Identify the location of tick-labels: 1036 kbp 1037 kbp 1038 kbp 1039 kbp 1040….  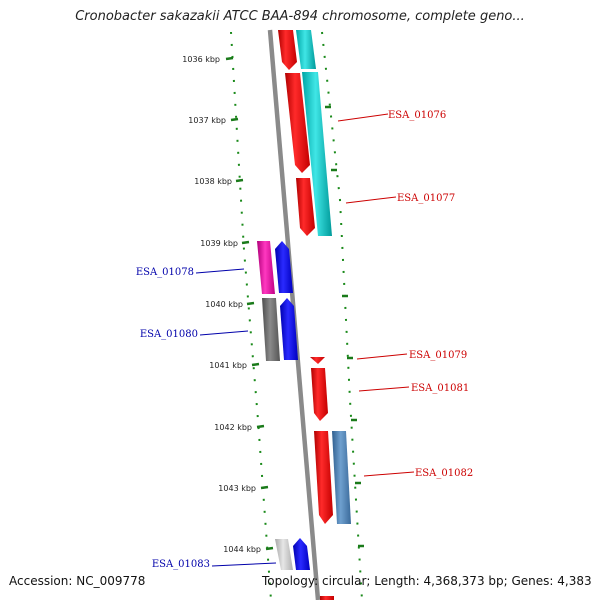
(221, 304).